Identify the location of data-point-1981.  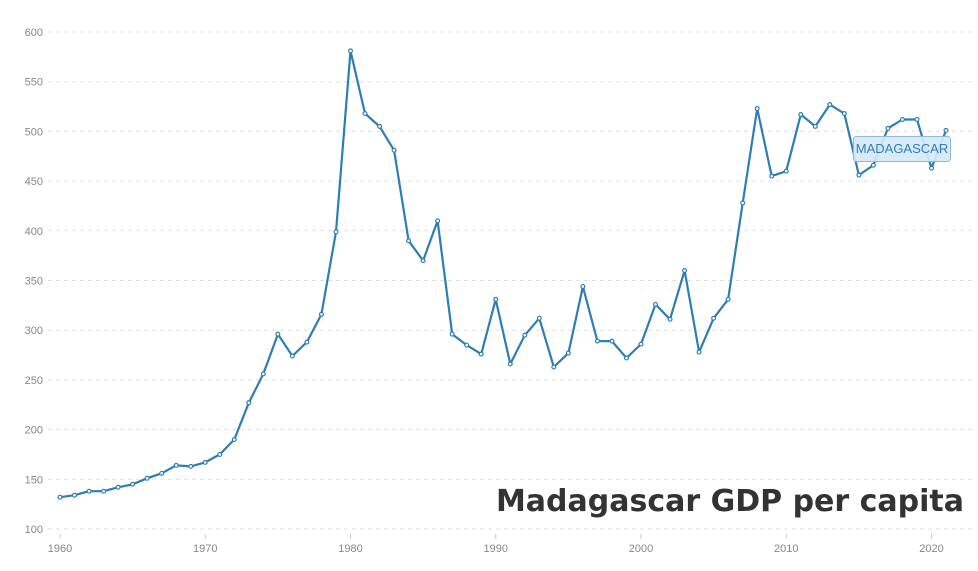
(365, 114).